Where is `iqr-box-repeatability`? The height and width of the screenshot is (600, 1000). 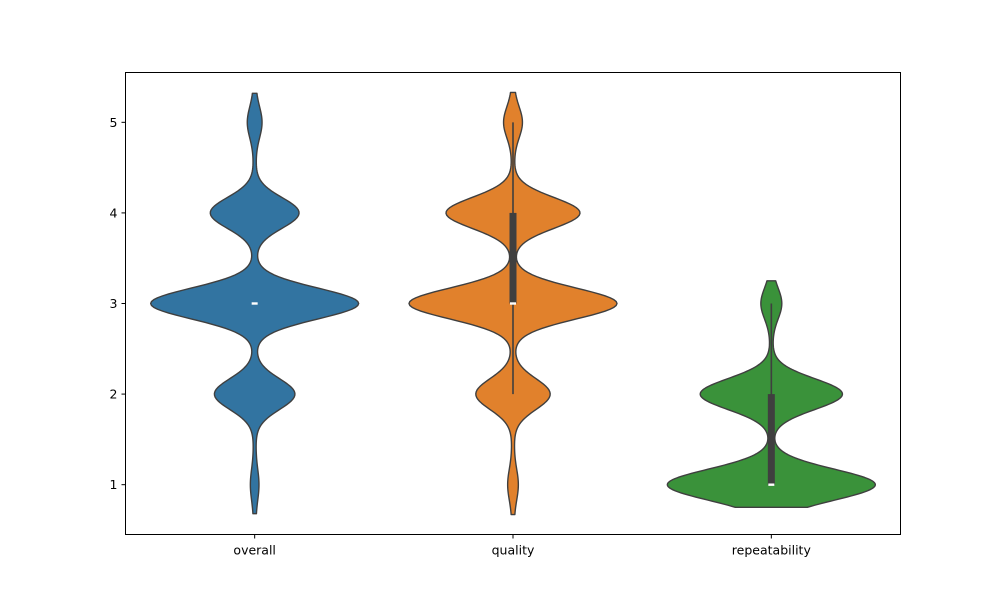
iqr-box-repeatability is located at coordinates (771, 439).